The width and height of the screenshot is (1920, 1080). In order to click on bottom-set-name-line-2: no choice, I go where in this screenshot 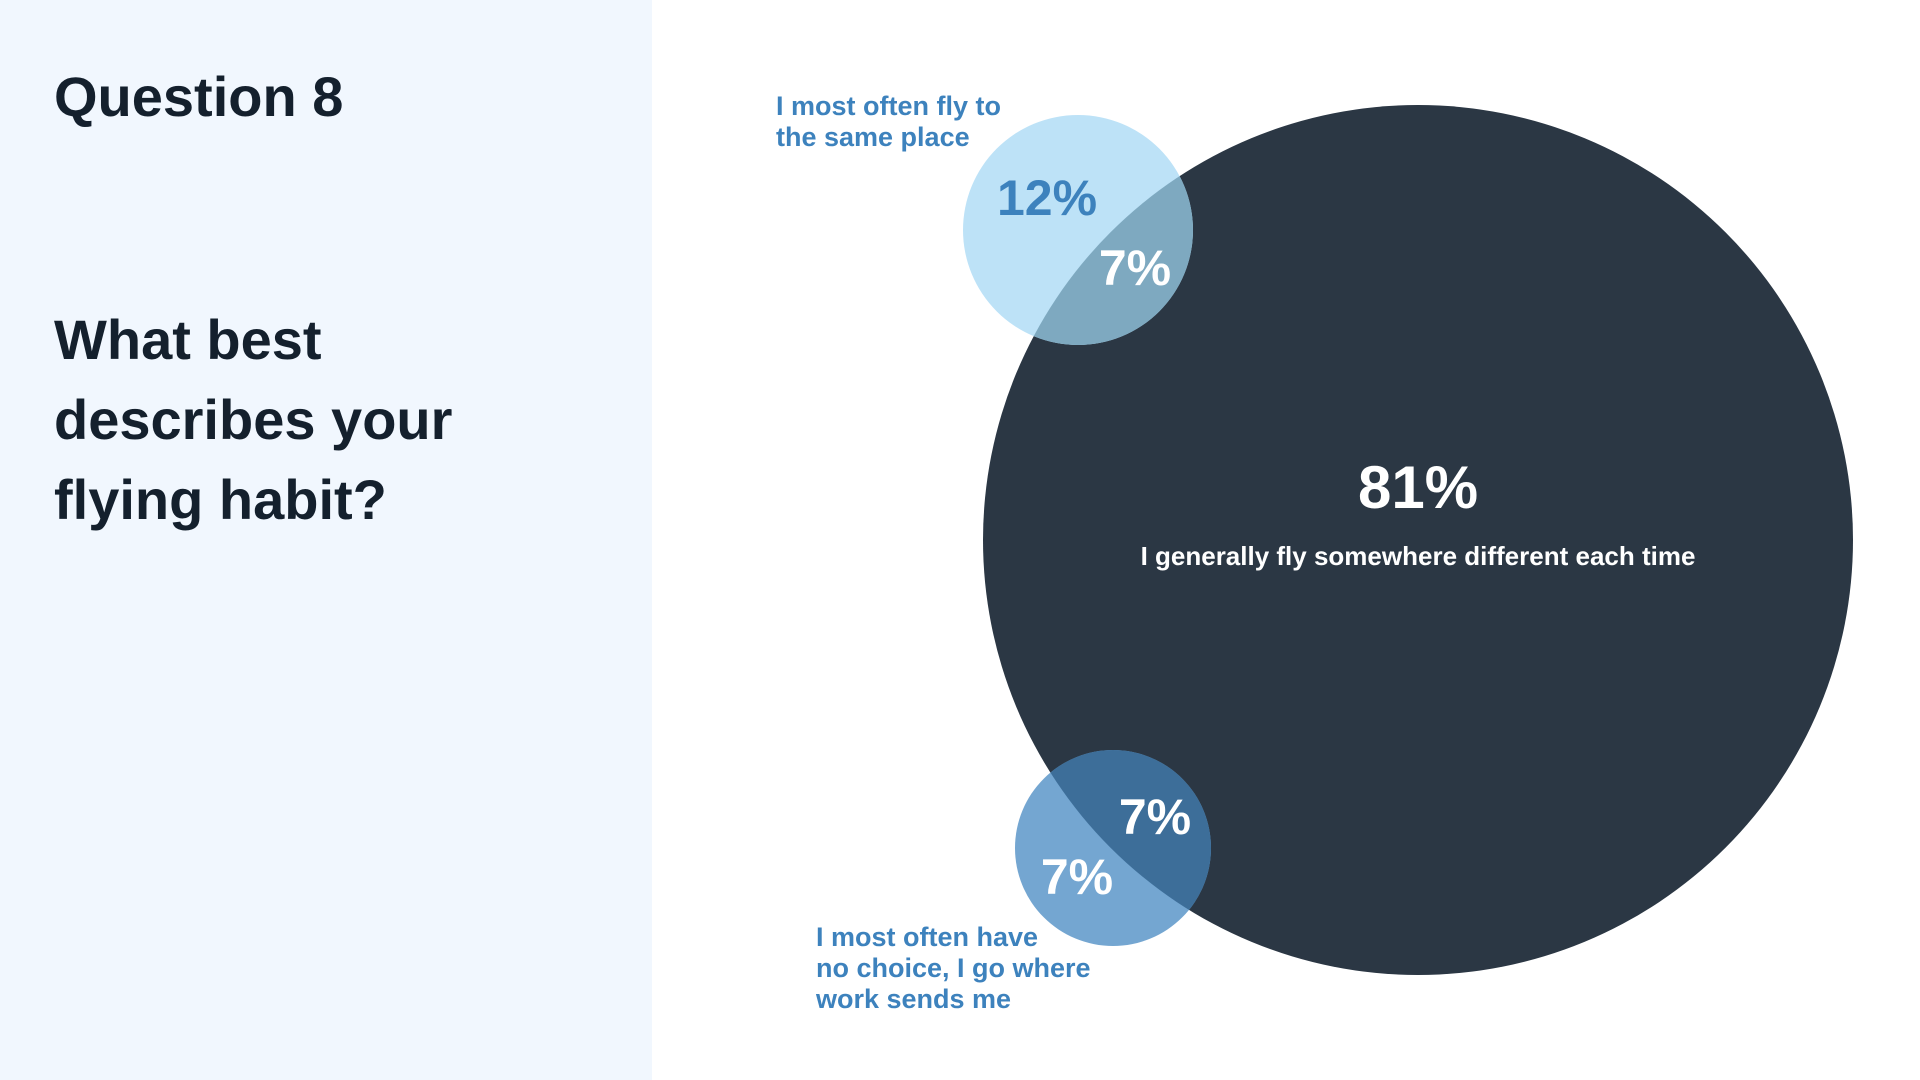, I will do `click(953, 968)`.